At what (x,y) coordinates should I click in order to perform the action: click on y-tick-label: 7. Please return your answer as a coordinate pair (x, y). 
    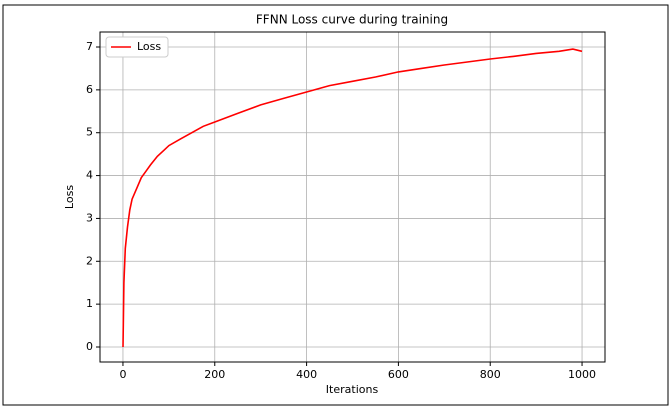
    Looking at the image, I should click on (89, 46).